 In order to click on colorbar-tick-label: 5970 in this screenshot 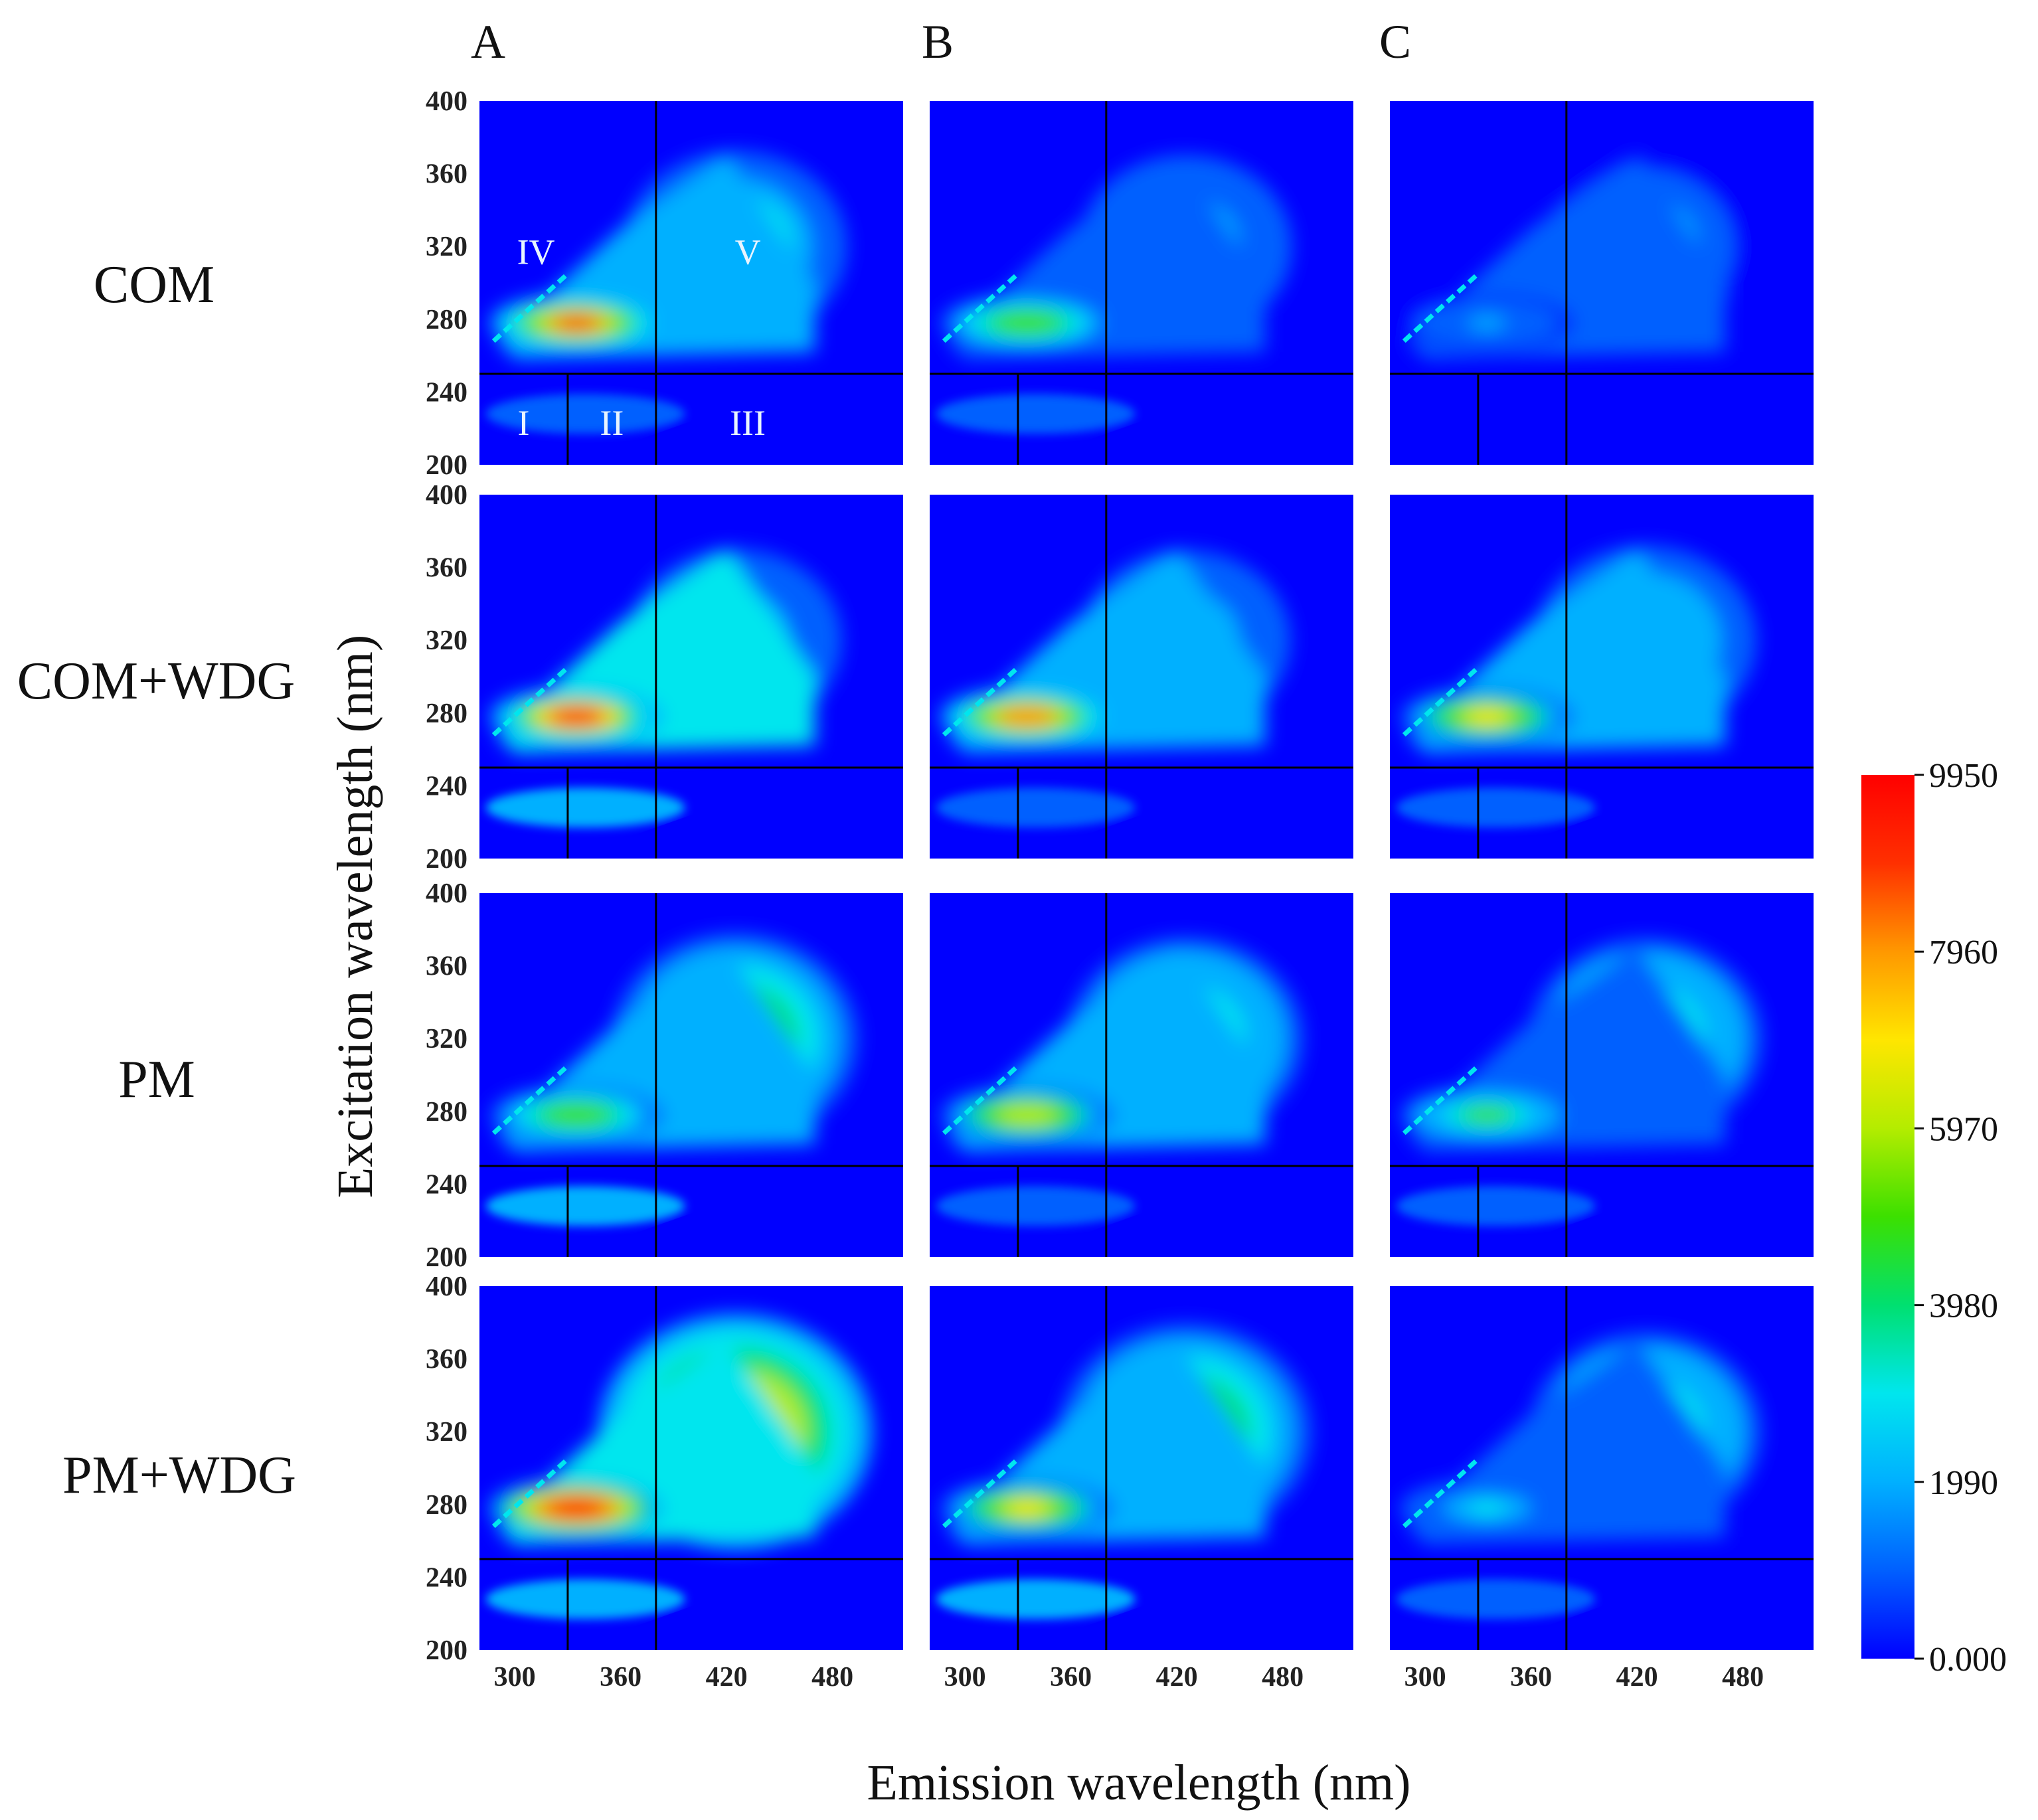, I will do `click(1964, 1129)`.